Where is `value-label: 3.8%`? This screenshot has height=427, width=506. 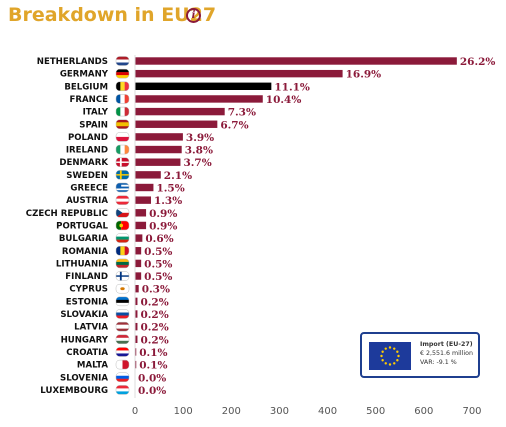
value-label: 3.8% is located at coordinates (199, 151).